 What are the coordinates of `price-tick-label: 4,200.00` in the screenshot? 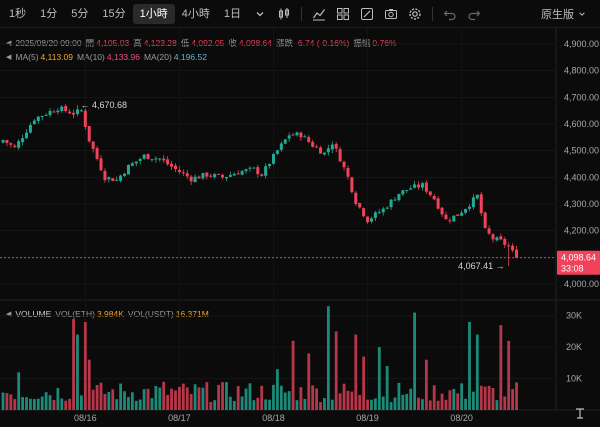 It's located at (581, 231).